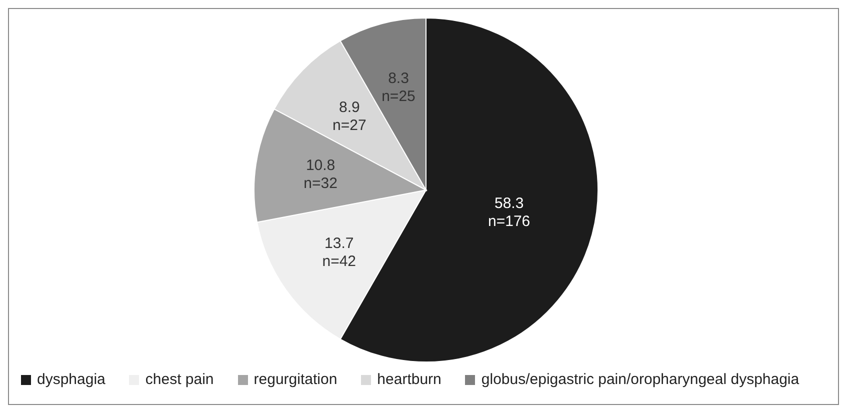 The image size is (847, 413). I want to click on data-label: 8.3 n=25, so click(399, 87).